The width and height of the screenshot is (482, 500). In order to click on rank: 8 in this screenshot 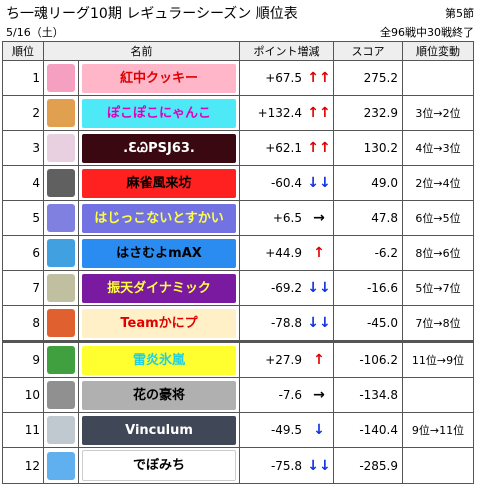, I will do `click(23, 323)`.